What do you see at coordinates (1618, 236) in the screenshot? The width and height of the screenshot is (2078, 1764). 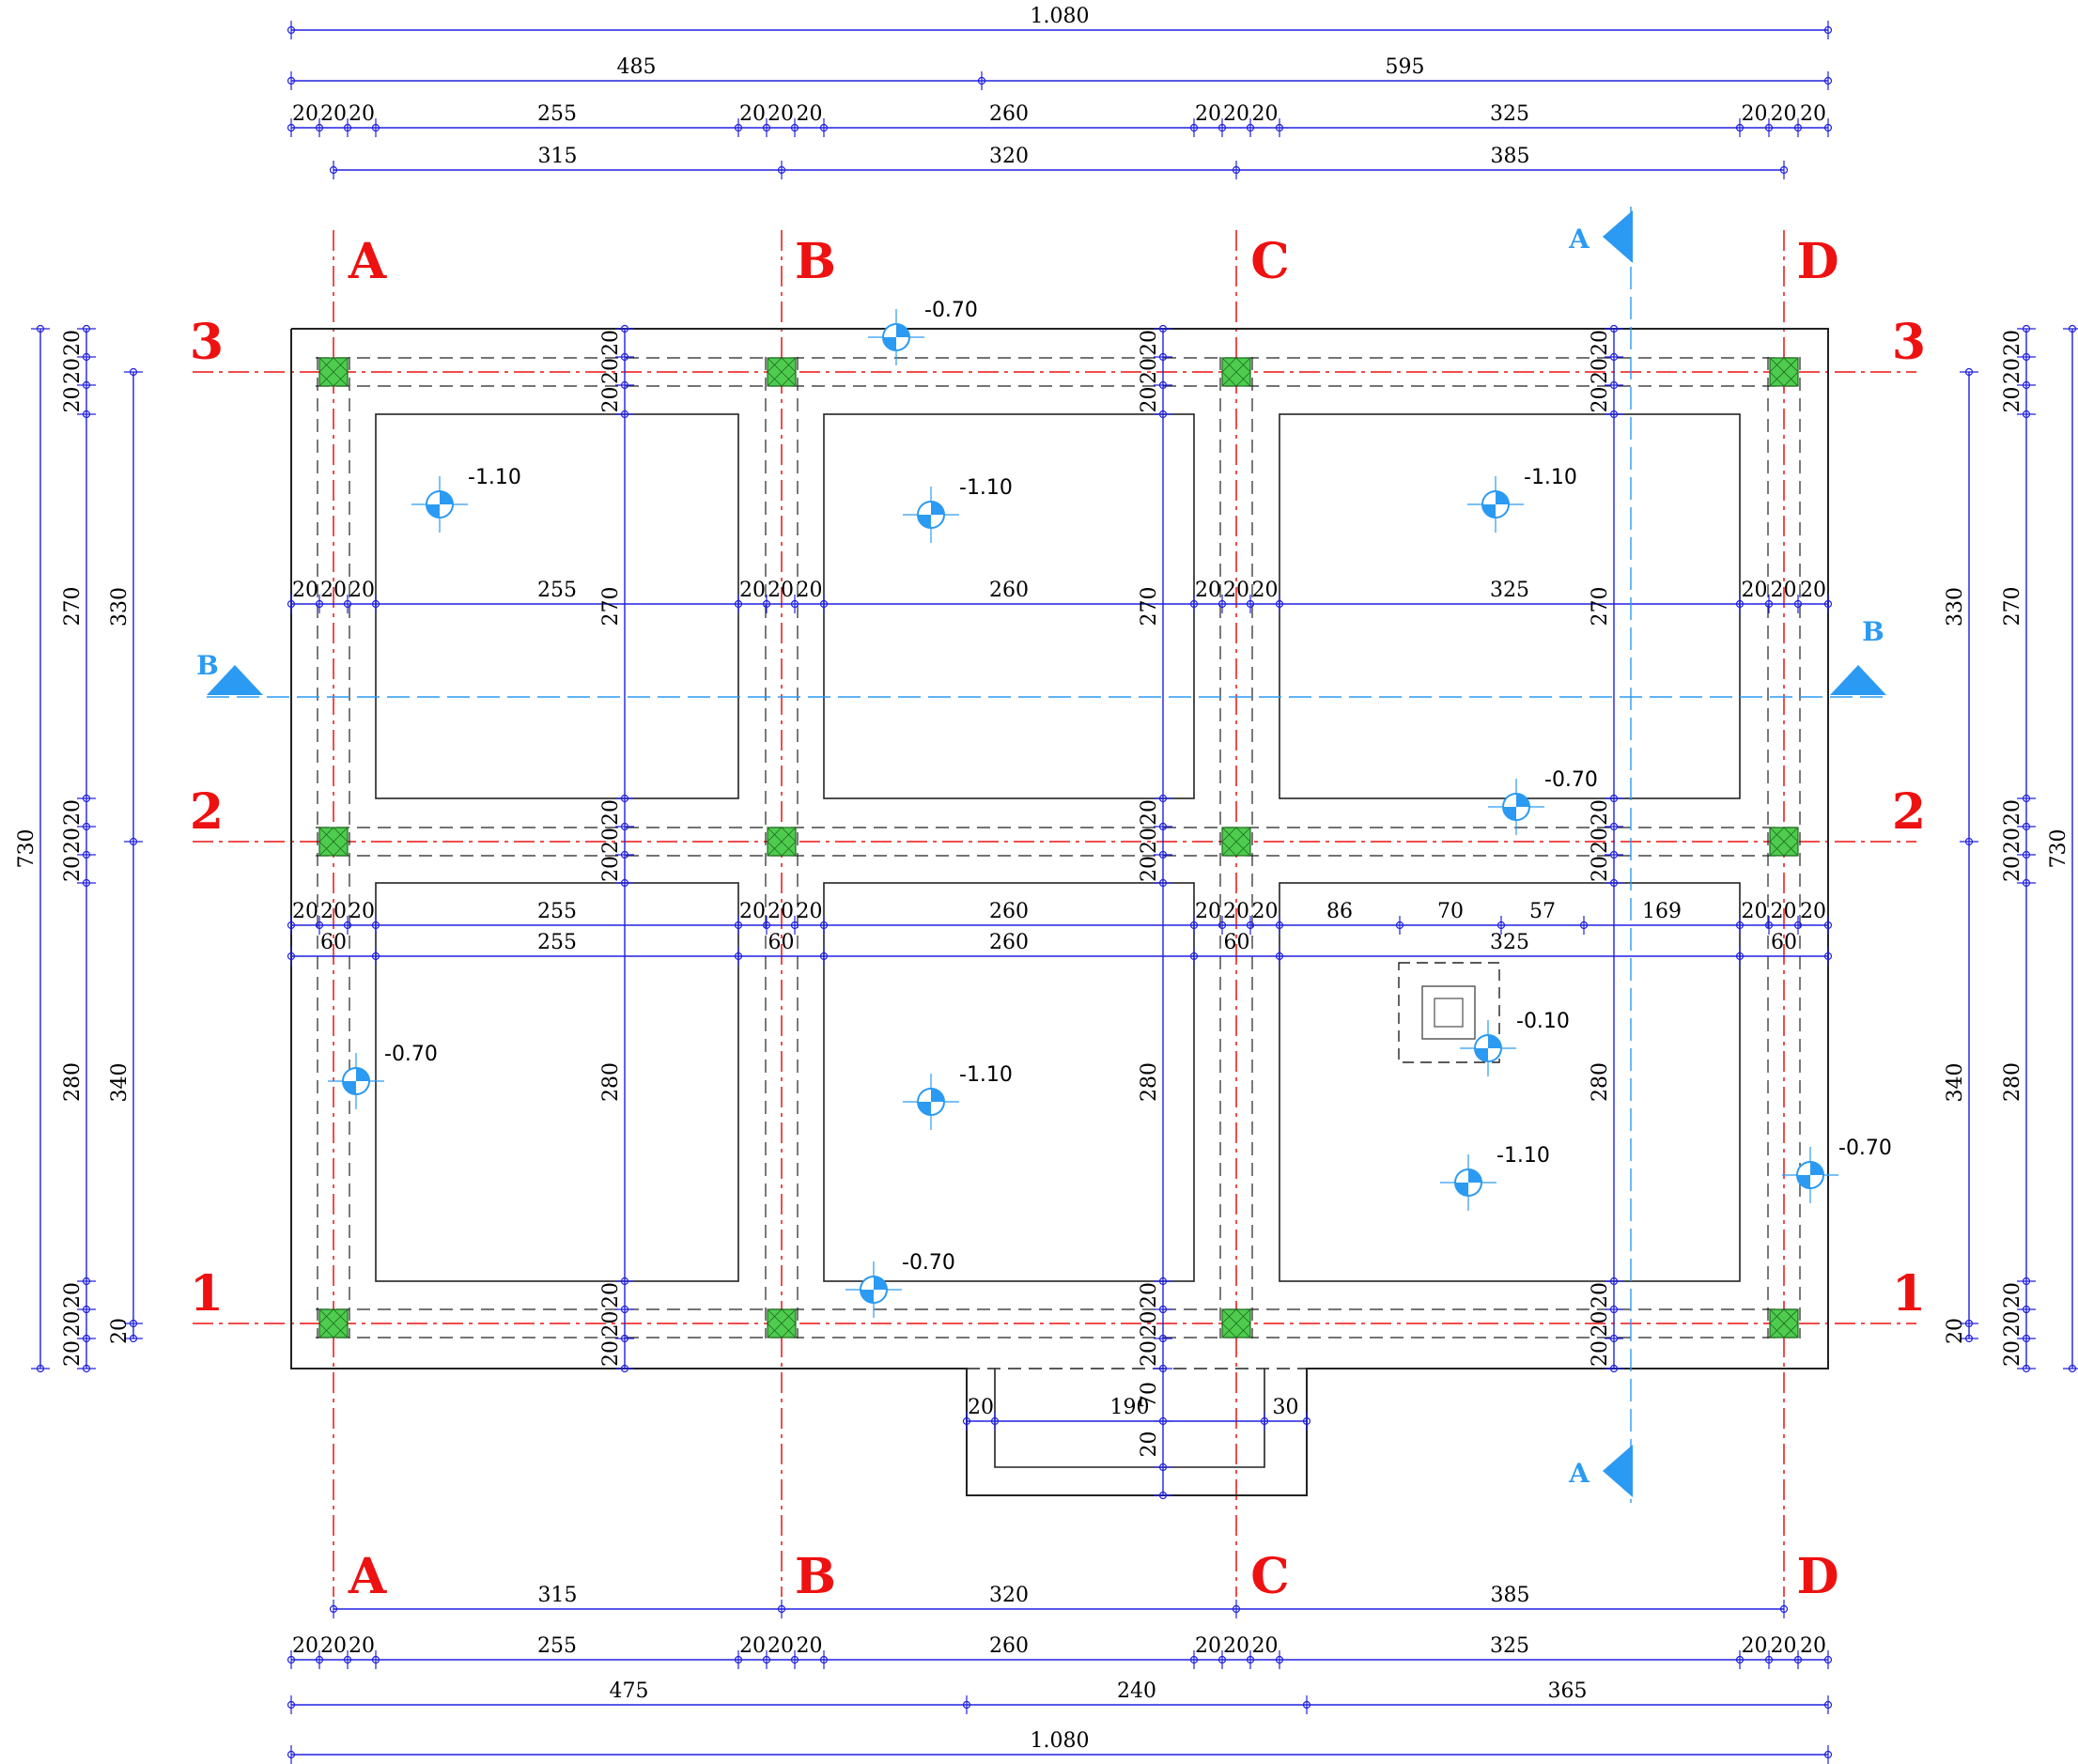 I see `section-a-top-arrow` at bounding box center [1618, 236].